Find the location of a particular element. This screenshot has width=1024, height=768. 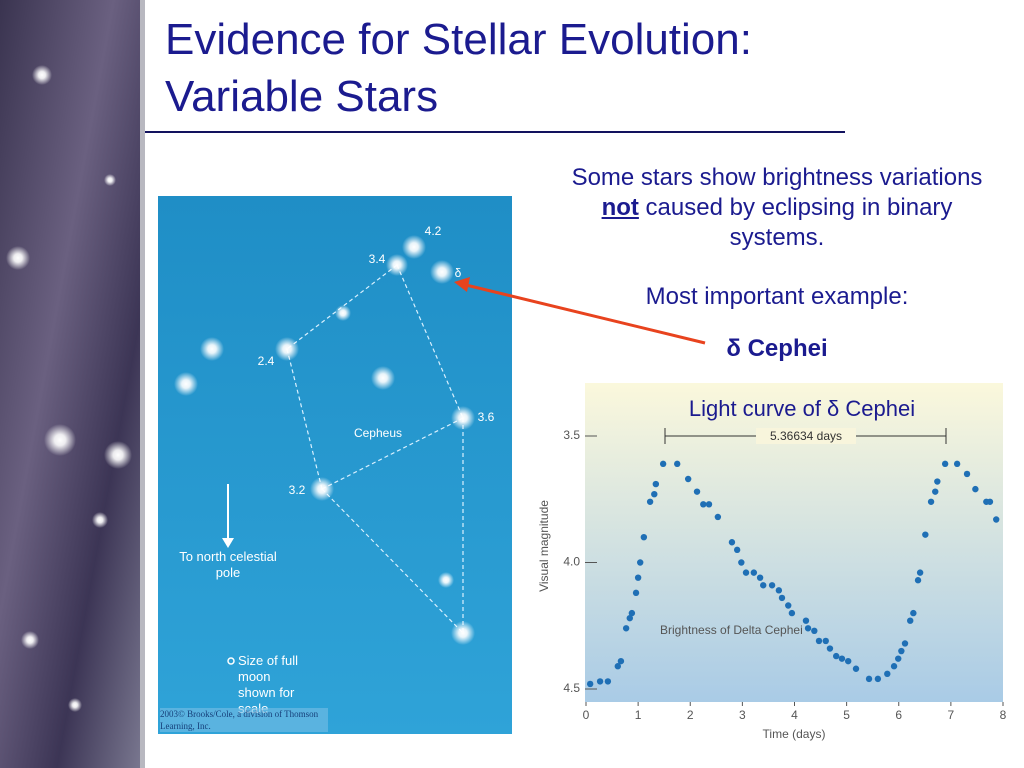

x-tick-label: 3 is located at coordinates (742, 715).